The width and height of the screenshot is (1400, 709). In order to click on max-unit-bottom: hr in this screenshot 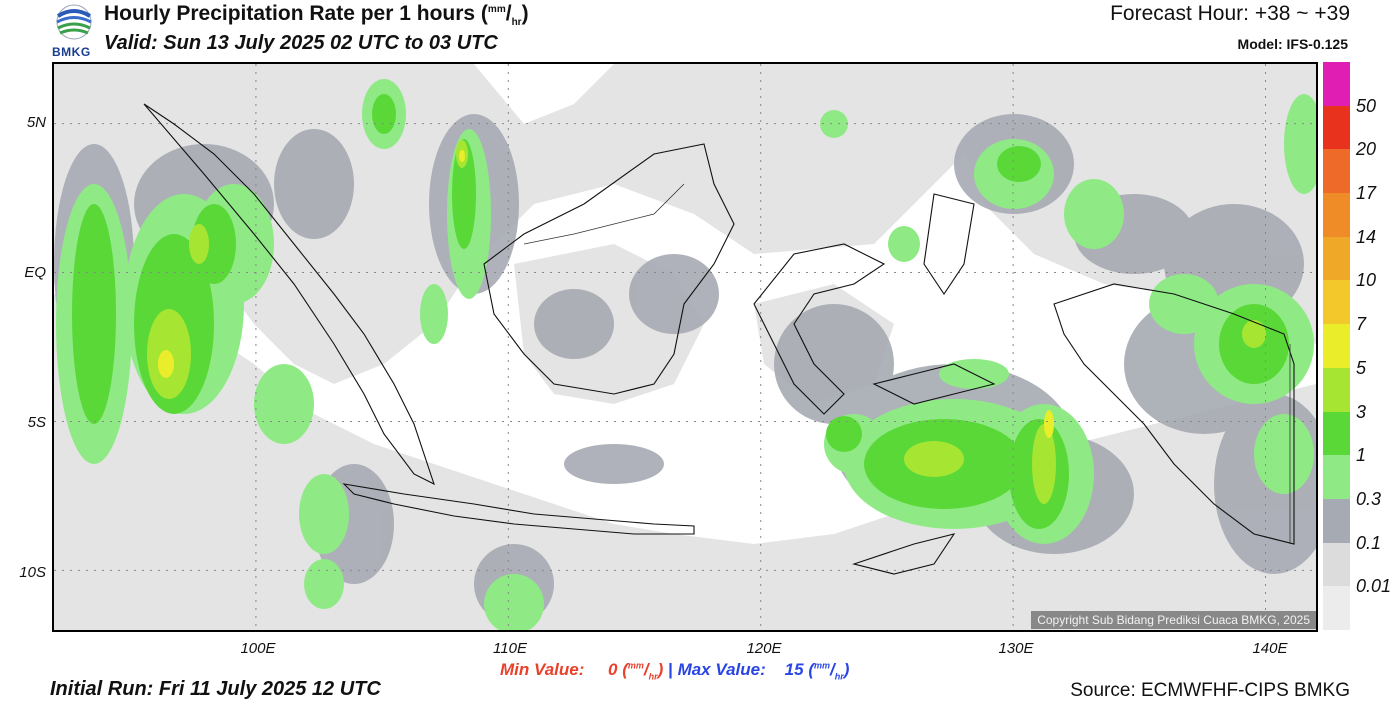, I will do `click(839, 676)`.